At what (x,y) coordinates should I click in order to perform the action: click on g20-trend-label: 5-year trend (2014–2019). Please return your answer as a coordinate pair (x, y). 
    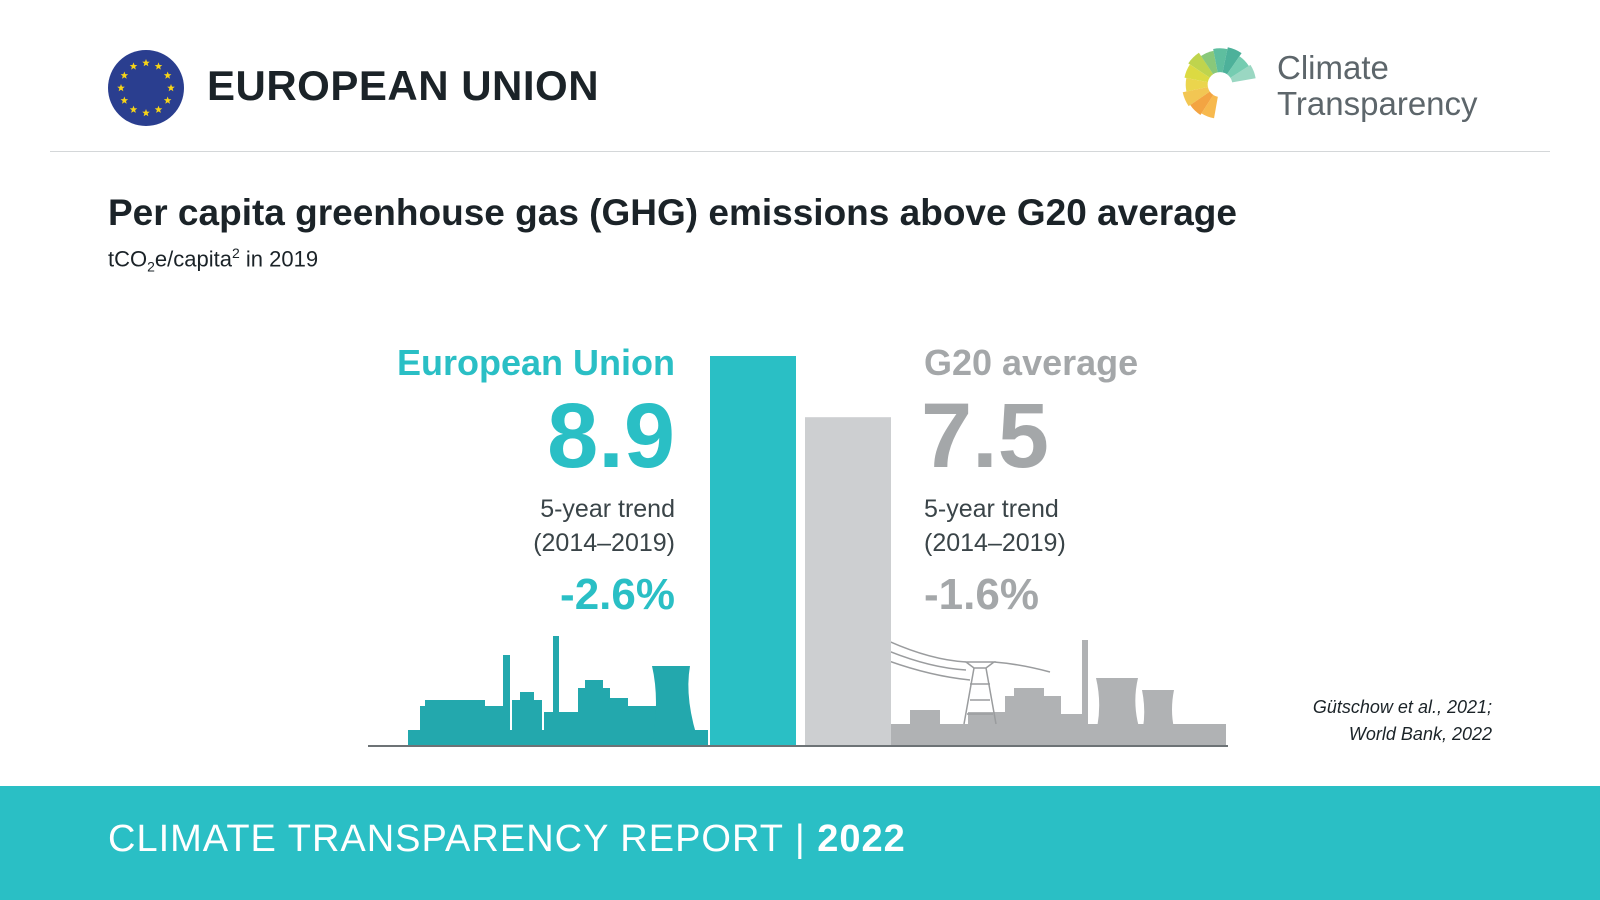
    Looking at the image, I should click on (995, 526).